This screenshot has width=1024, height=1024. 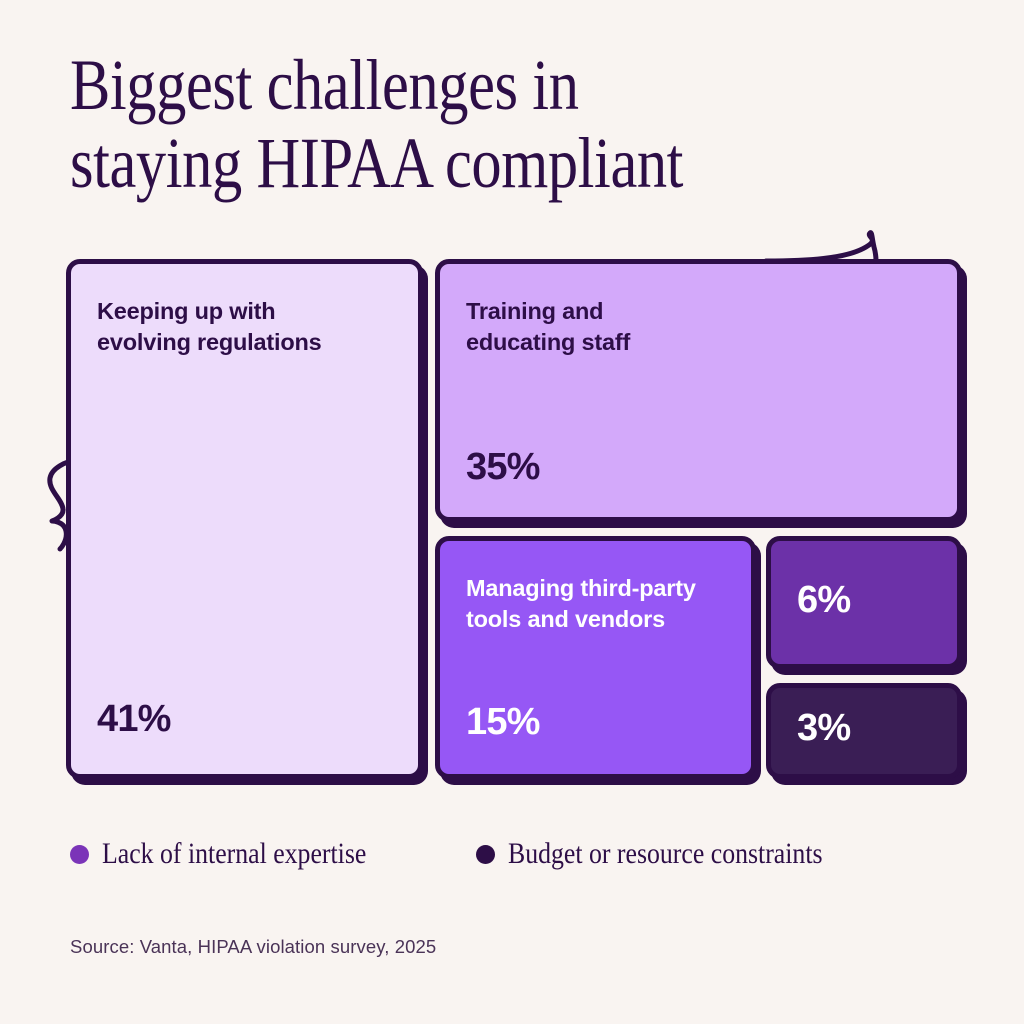 I want to click on treemap-cell-value: 6%, so click(x=824, y=600).